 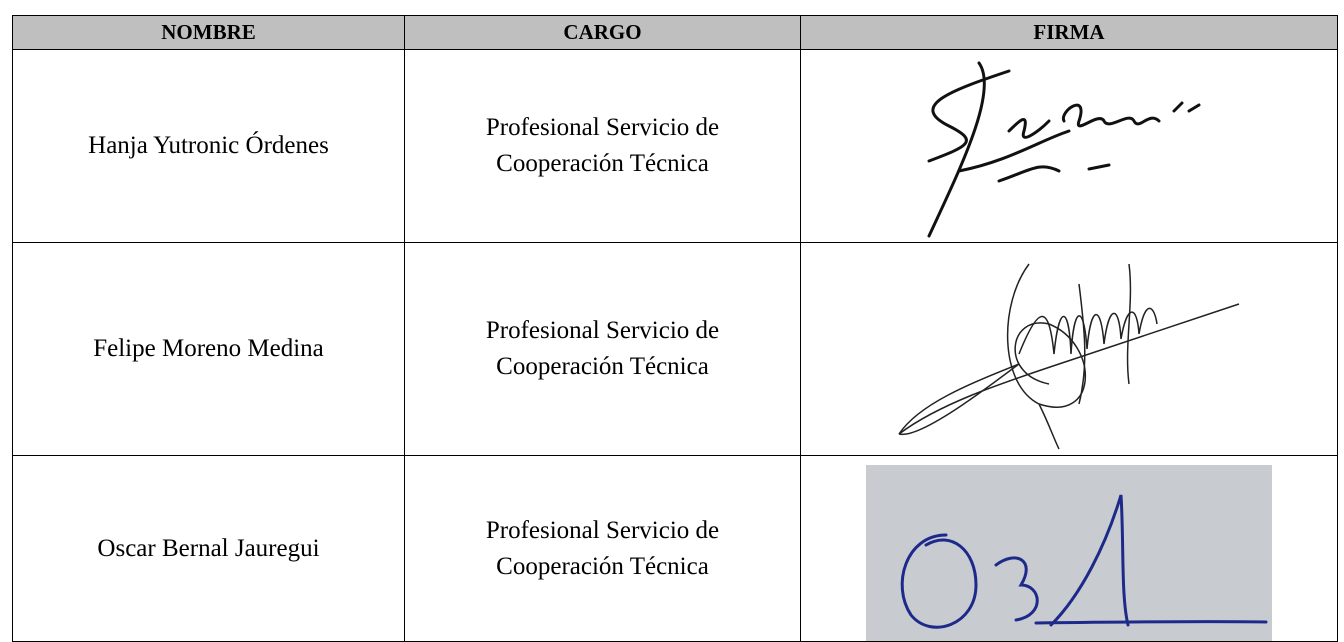 What do you see at coordinates (208, 32) in the screenshot?
I see `header-cell: NOMBRE` at bounding box center [208, 32].